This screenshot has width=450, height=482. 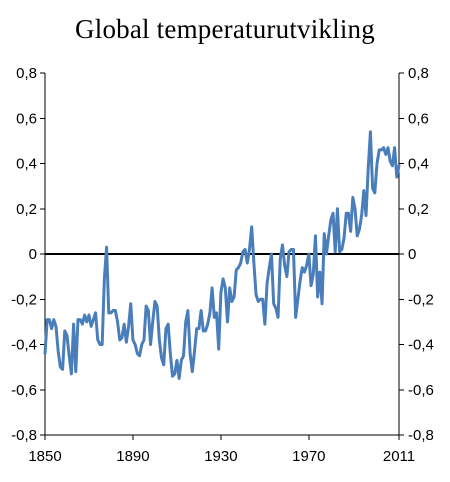 I want to click on y-tick-label-right: -0,4, so click(x=421, y=345).